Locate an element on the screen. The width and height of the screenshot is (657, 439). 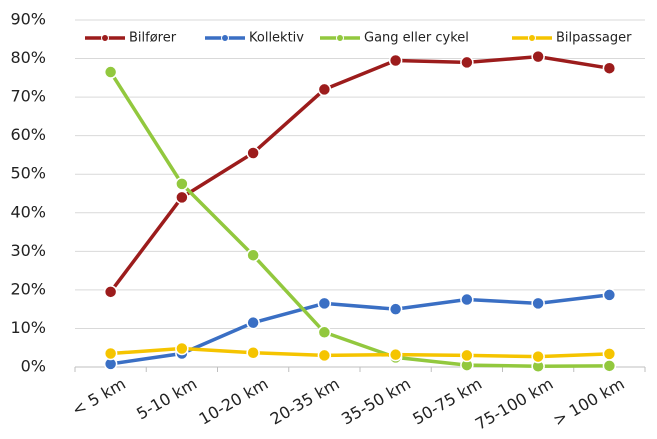
y-tick-label: 0% is located at coordinates (33, 366).